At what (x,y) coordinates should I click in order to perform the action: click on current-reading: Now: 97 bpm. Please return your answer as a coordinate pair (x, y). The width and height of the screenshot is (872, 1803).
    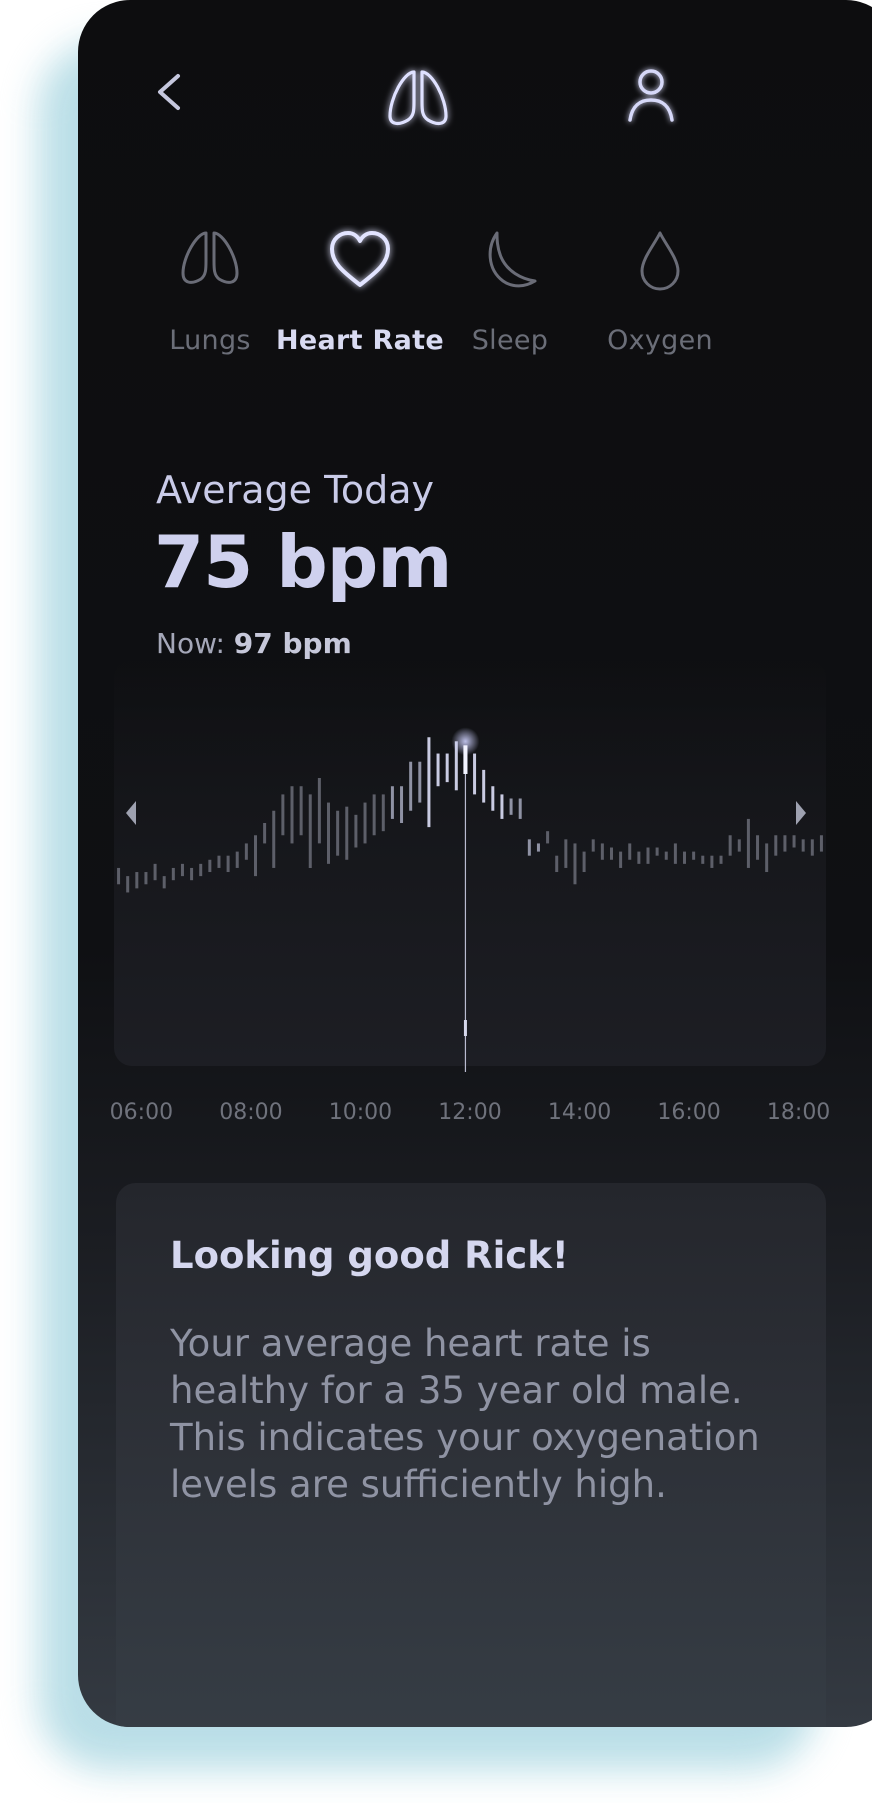
    Looking at the image, I should click on (254, 643).